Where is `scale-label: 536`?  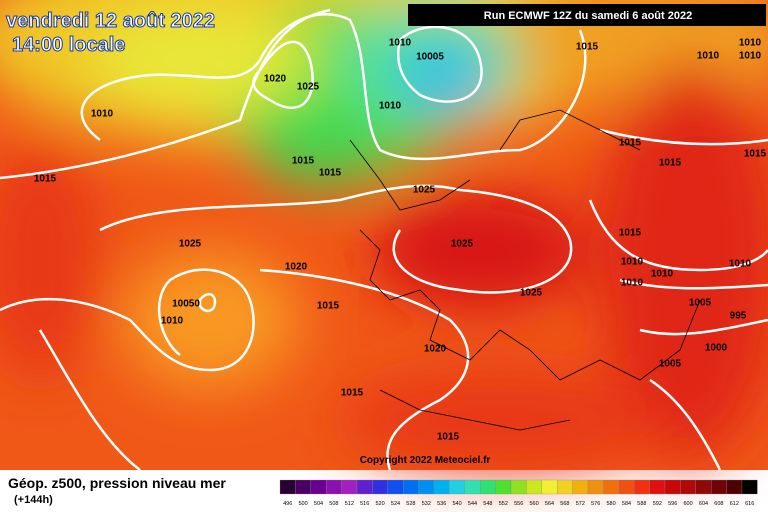 scale-label: 536 is located at coordinates (441, 504).